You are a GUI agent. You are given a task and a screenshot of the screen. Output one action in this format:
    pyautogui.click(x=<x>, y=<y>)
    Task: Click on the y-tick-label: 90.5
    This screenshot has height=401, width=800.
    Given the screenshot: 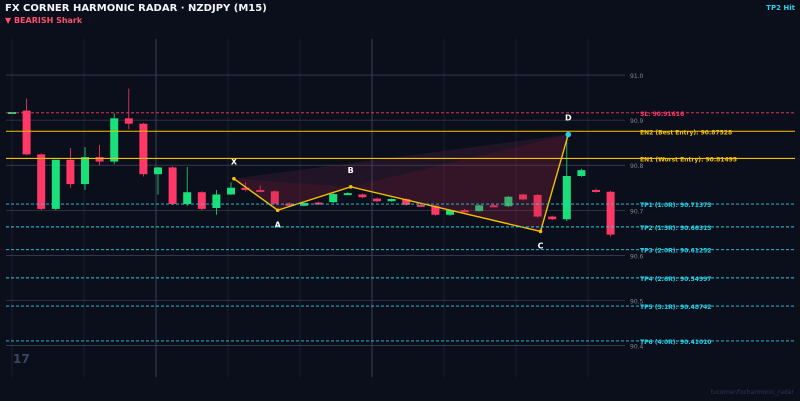 What is the action you would take?
    pyautogui.click(x=637, y=301)
    